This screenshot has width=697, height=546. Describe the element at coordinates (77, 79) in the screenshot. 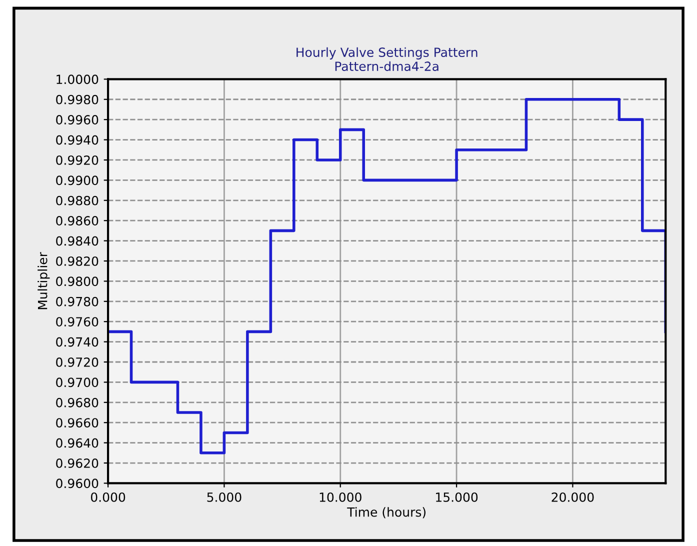

I see `y-tick-label: 1.0000` at that location.